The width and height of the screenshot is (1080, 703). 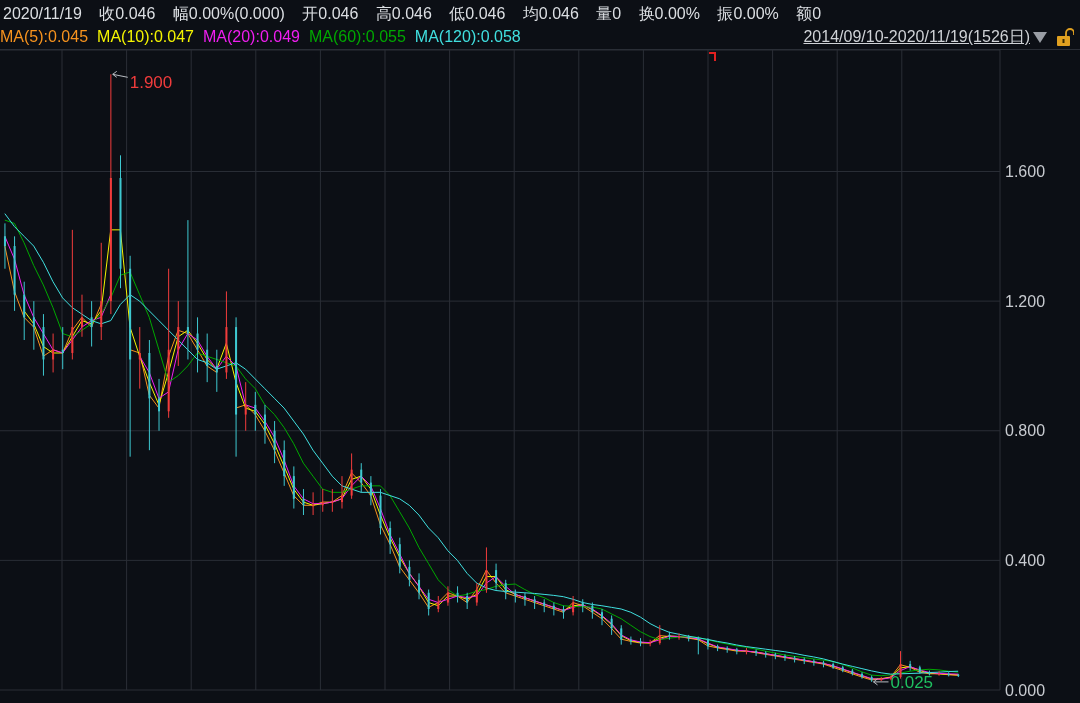 What do you see at coordinates (145, 37) in the screenshot?
I see `text: MA(10):0.047` at bounding box center [145, 37].